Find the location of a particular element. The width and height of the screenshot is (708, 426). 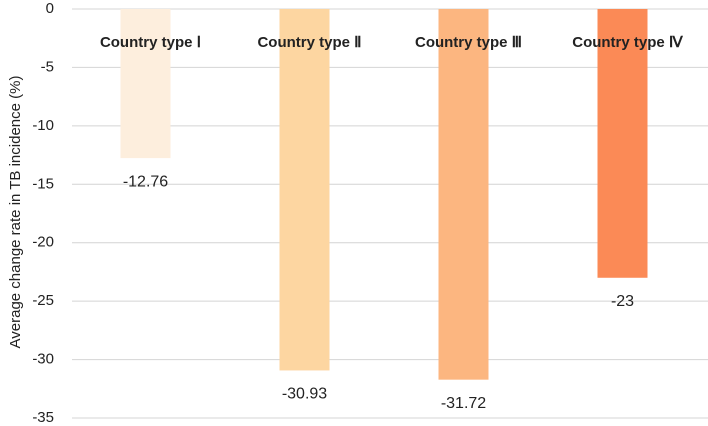

y-tick-label: 0 is located at coordinates (50, 8).